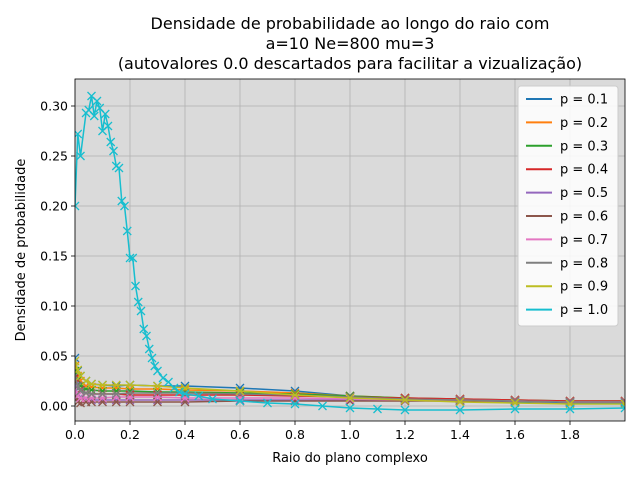 The height and width of the screenshot is (480, 640). Describe the element at coordinates (570, 434) in the screenshot. I see `x-tick-label: 1.8` at that location.